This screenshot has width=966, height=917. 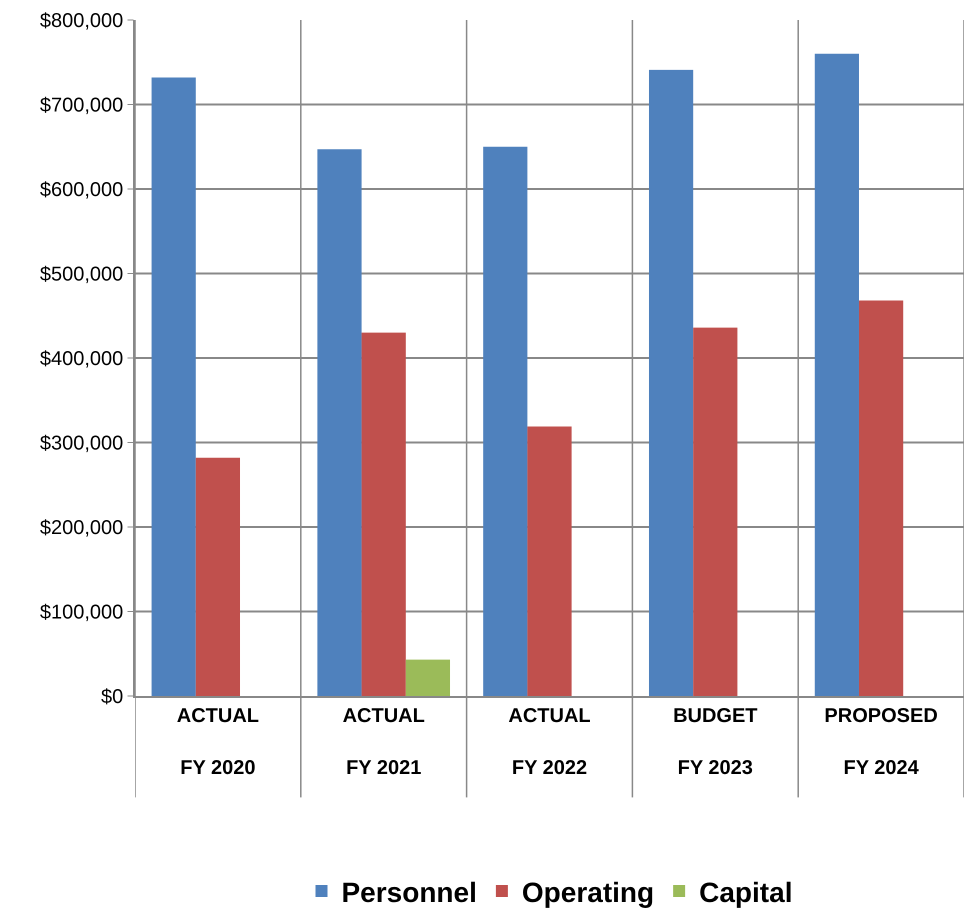 What do you see at coordinates (588, 892) in the screenshot?
I see `legend-label: Operating` at bounding box center [588, 892].